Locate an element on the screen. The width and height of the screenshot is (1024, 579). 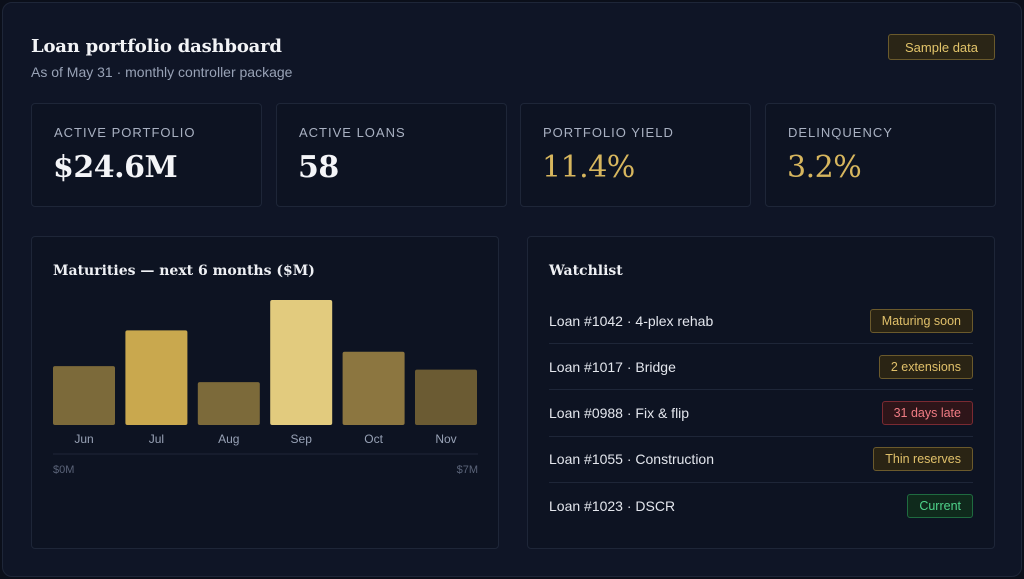
status-badge: Thin reserves is located at coordinates (923, 459).